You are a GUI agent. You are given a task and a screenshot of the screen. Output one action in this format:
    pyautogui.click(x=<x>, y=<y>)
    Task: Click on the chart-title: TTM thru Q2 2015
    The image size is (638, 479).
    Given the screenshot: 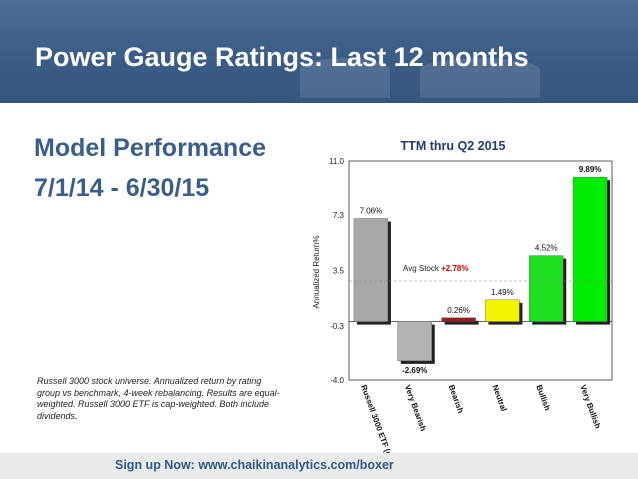 What is the action you would take?
    pyautogui.click(x=453, y=146)
    